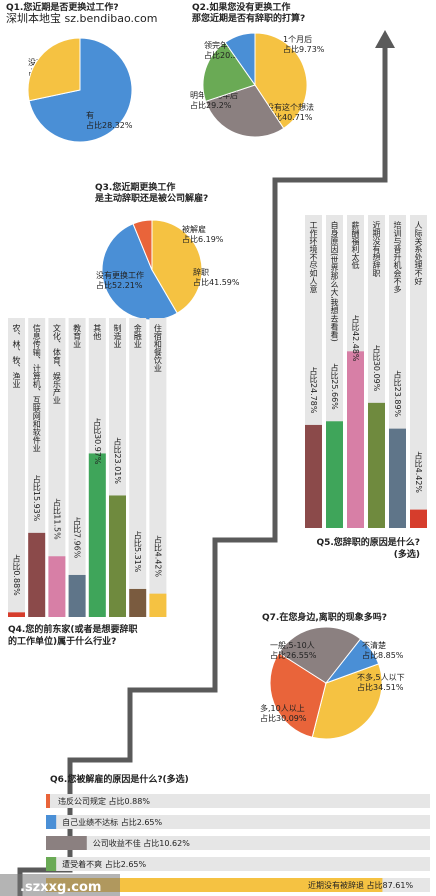 The width and height of the screenshot is (436, 896). What do you see at coordinates (62, 641) in the screenshot?
I see `q4-title-line: 的工作单位)属于什么行业?` at bounding box center [62, 641].